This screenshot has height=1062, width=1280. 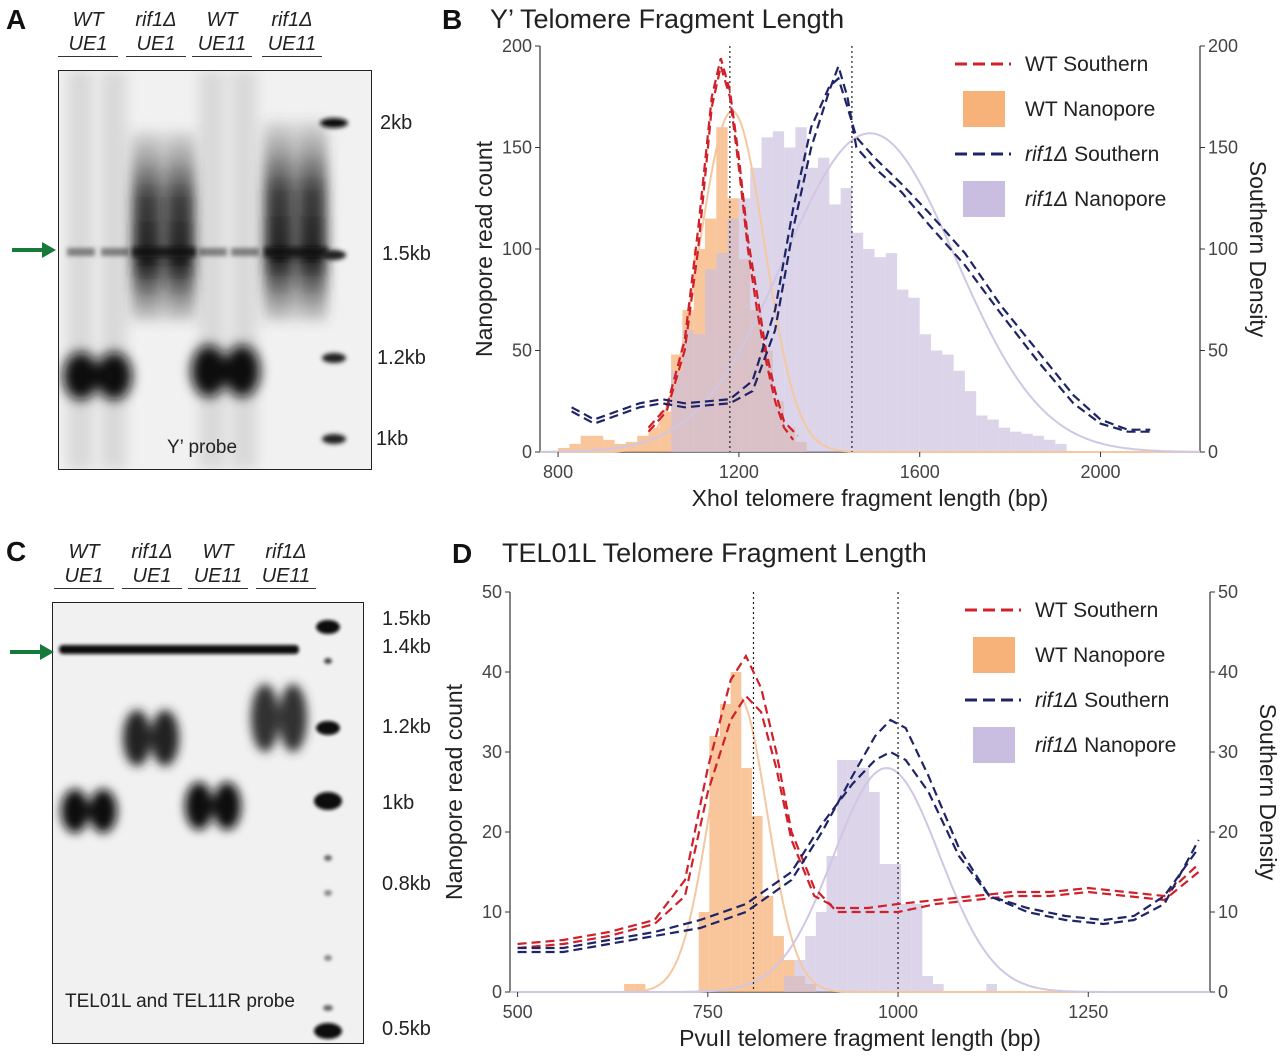 What do you see at coordinates (1223, 46) in the screenshot?
I see `y-right-tick-label: 200` at bounding box center [1223, 46].